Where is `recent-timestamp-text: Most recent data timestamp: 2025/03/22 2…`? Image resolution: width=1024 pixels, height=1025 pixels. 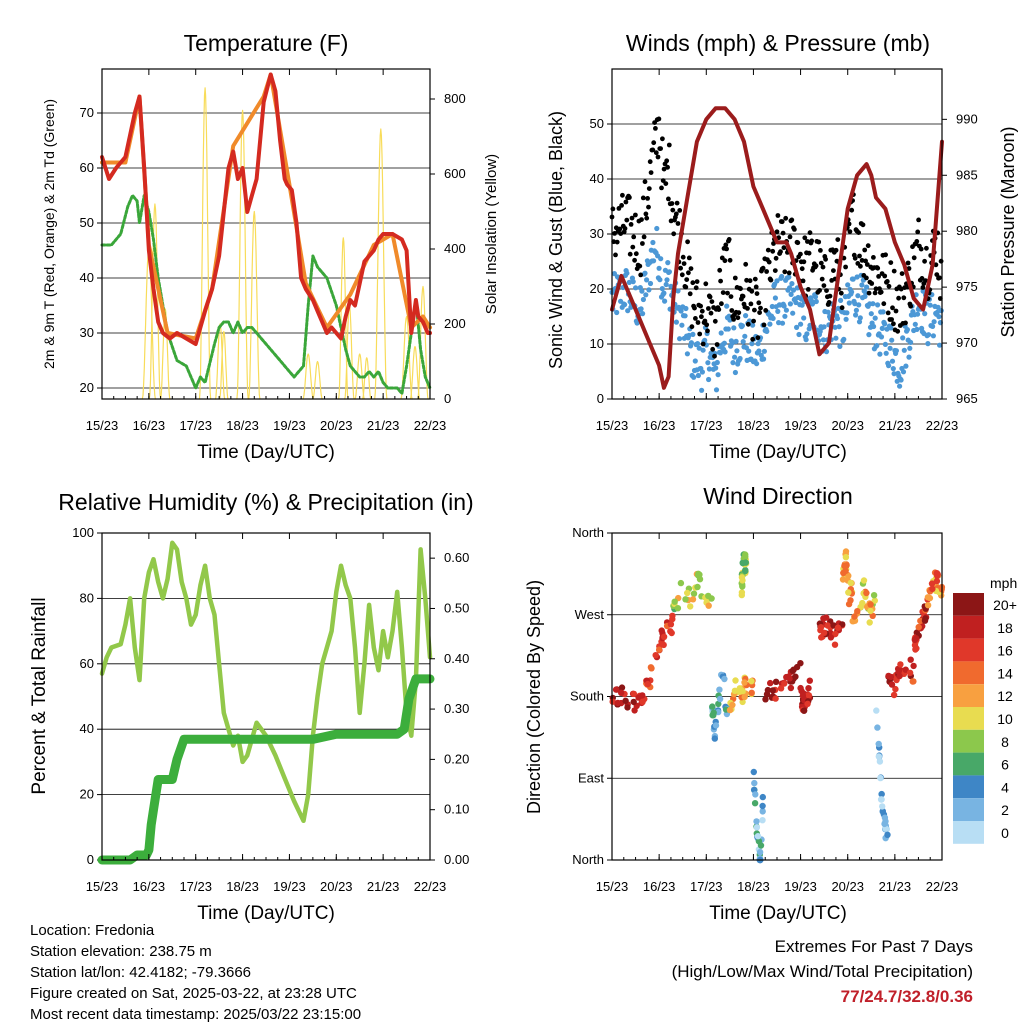
recent-timestamp-text: Most recent data timestamp: 2025/03/22 2… is located at coordinates (196, 1014).